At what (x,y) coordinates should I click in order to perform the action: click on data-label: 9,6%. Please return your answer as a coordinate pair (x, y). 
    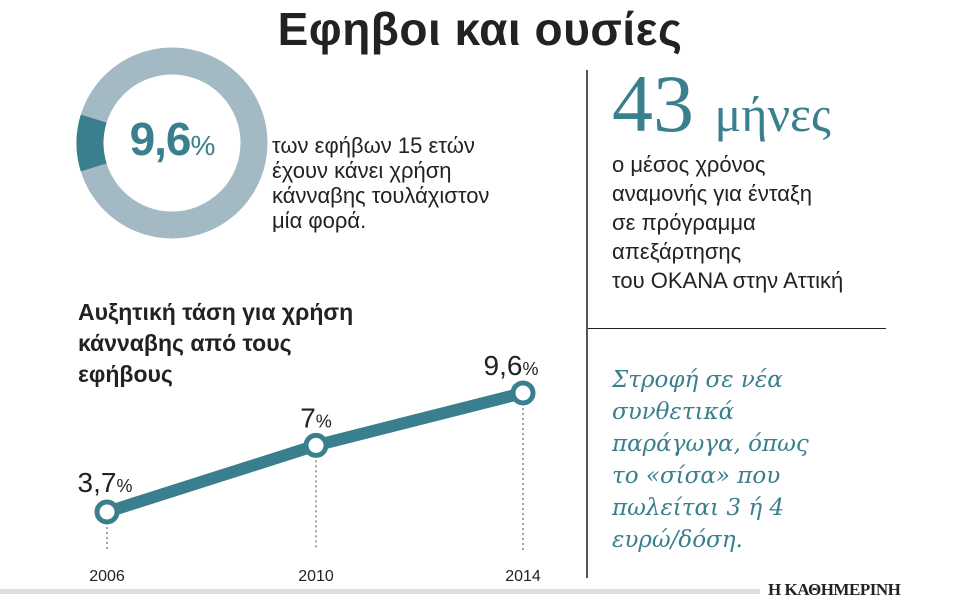
    Looking at the image, I should click on (511, 365).